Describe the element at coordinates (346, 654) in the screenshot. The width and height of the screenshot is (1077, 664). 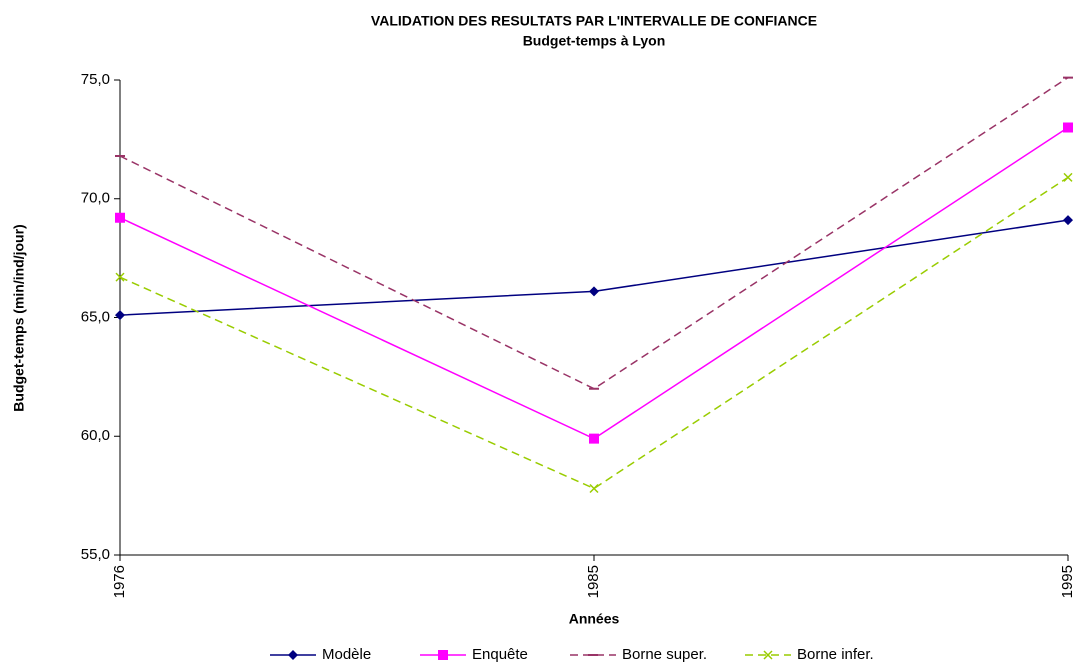
I see `legend-label: Modèle` at that location.